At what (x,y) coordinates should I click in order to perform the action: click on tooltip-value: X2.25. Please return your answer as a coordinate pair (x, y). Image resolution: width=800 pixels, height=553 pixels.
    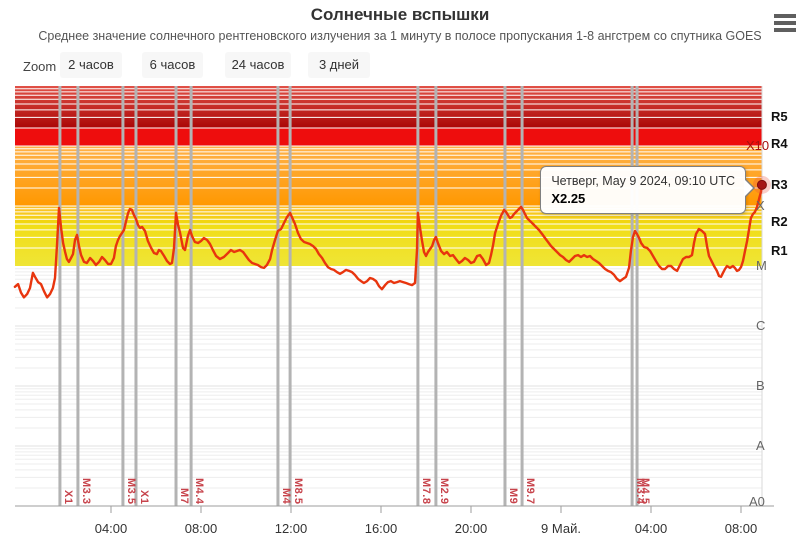
    Looking at the image, I should click on (568, 198).